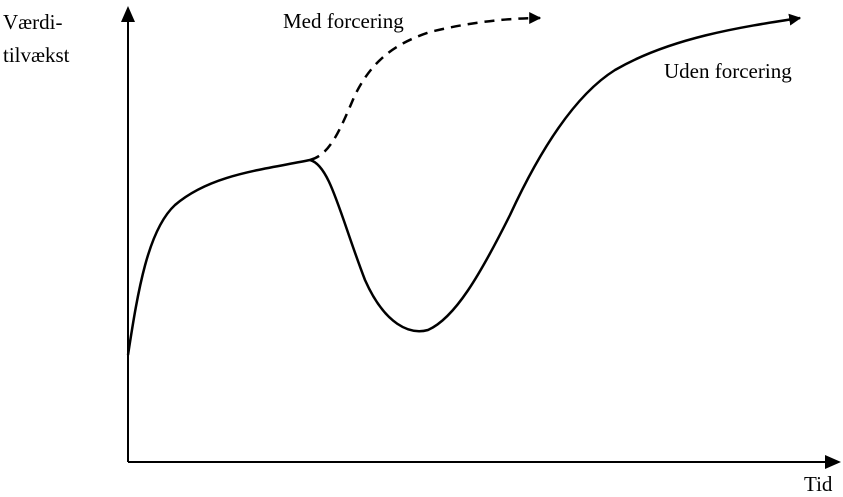 The image size is (843, 497). I want to click on y-axis-arrowhead, so click(128, 14).